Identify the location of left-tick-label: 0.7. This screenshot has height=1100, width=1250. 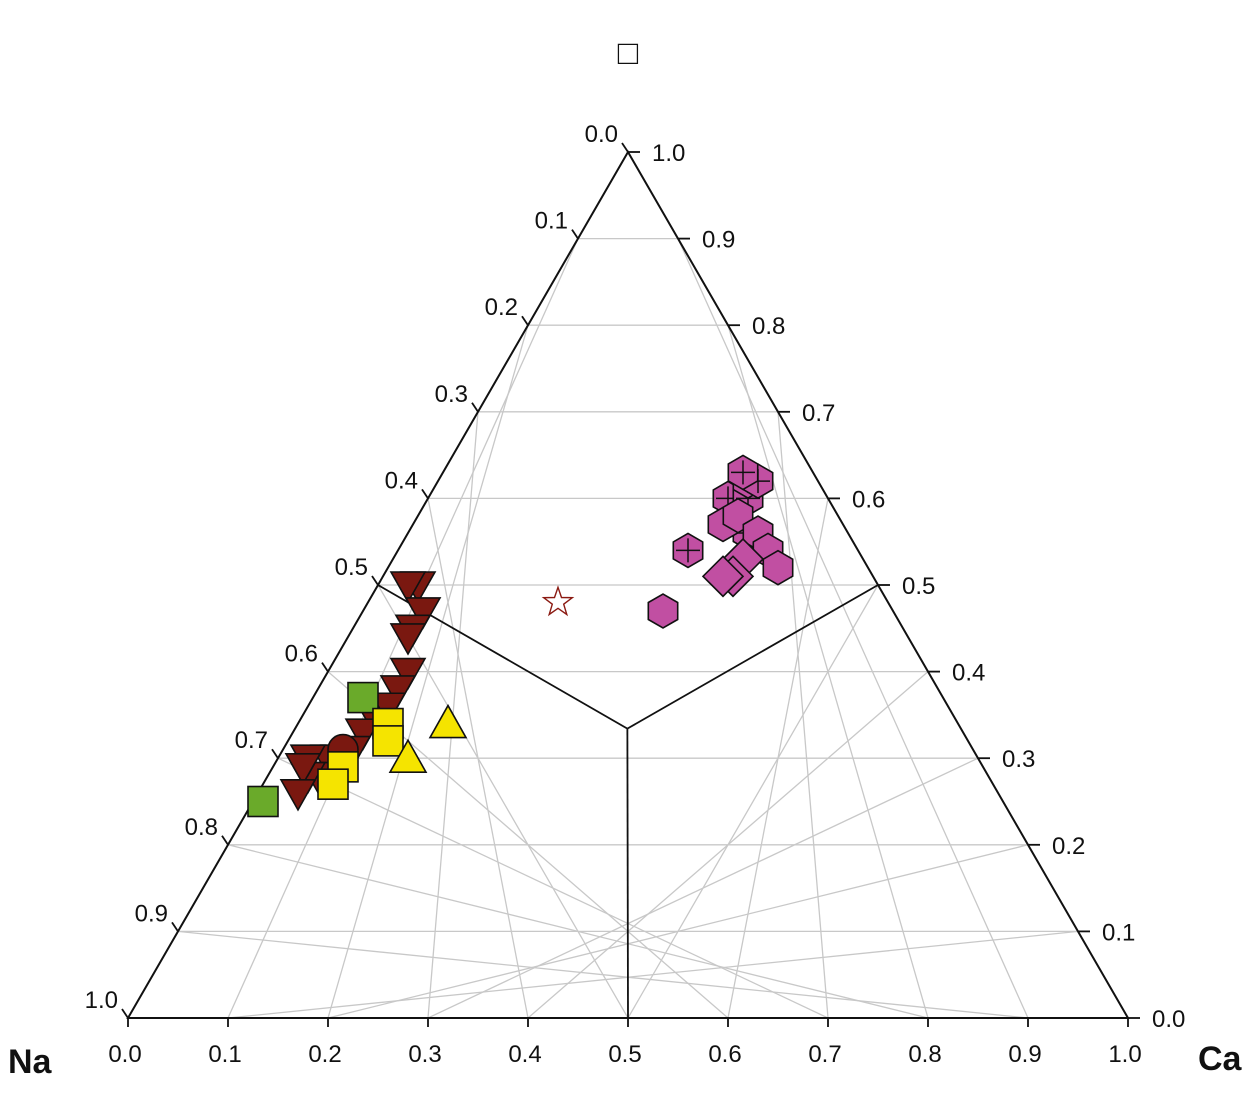
(251, 740).